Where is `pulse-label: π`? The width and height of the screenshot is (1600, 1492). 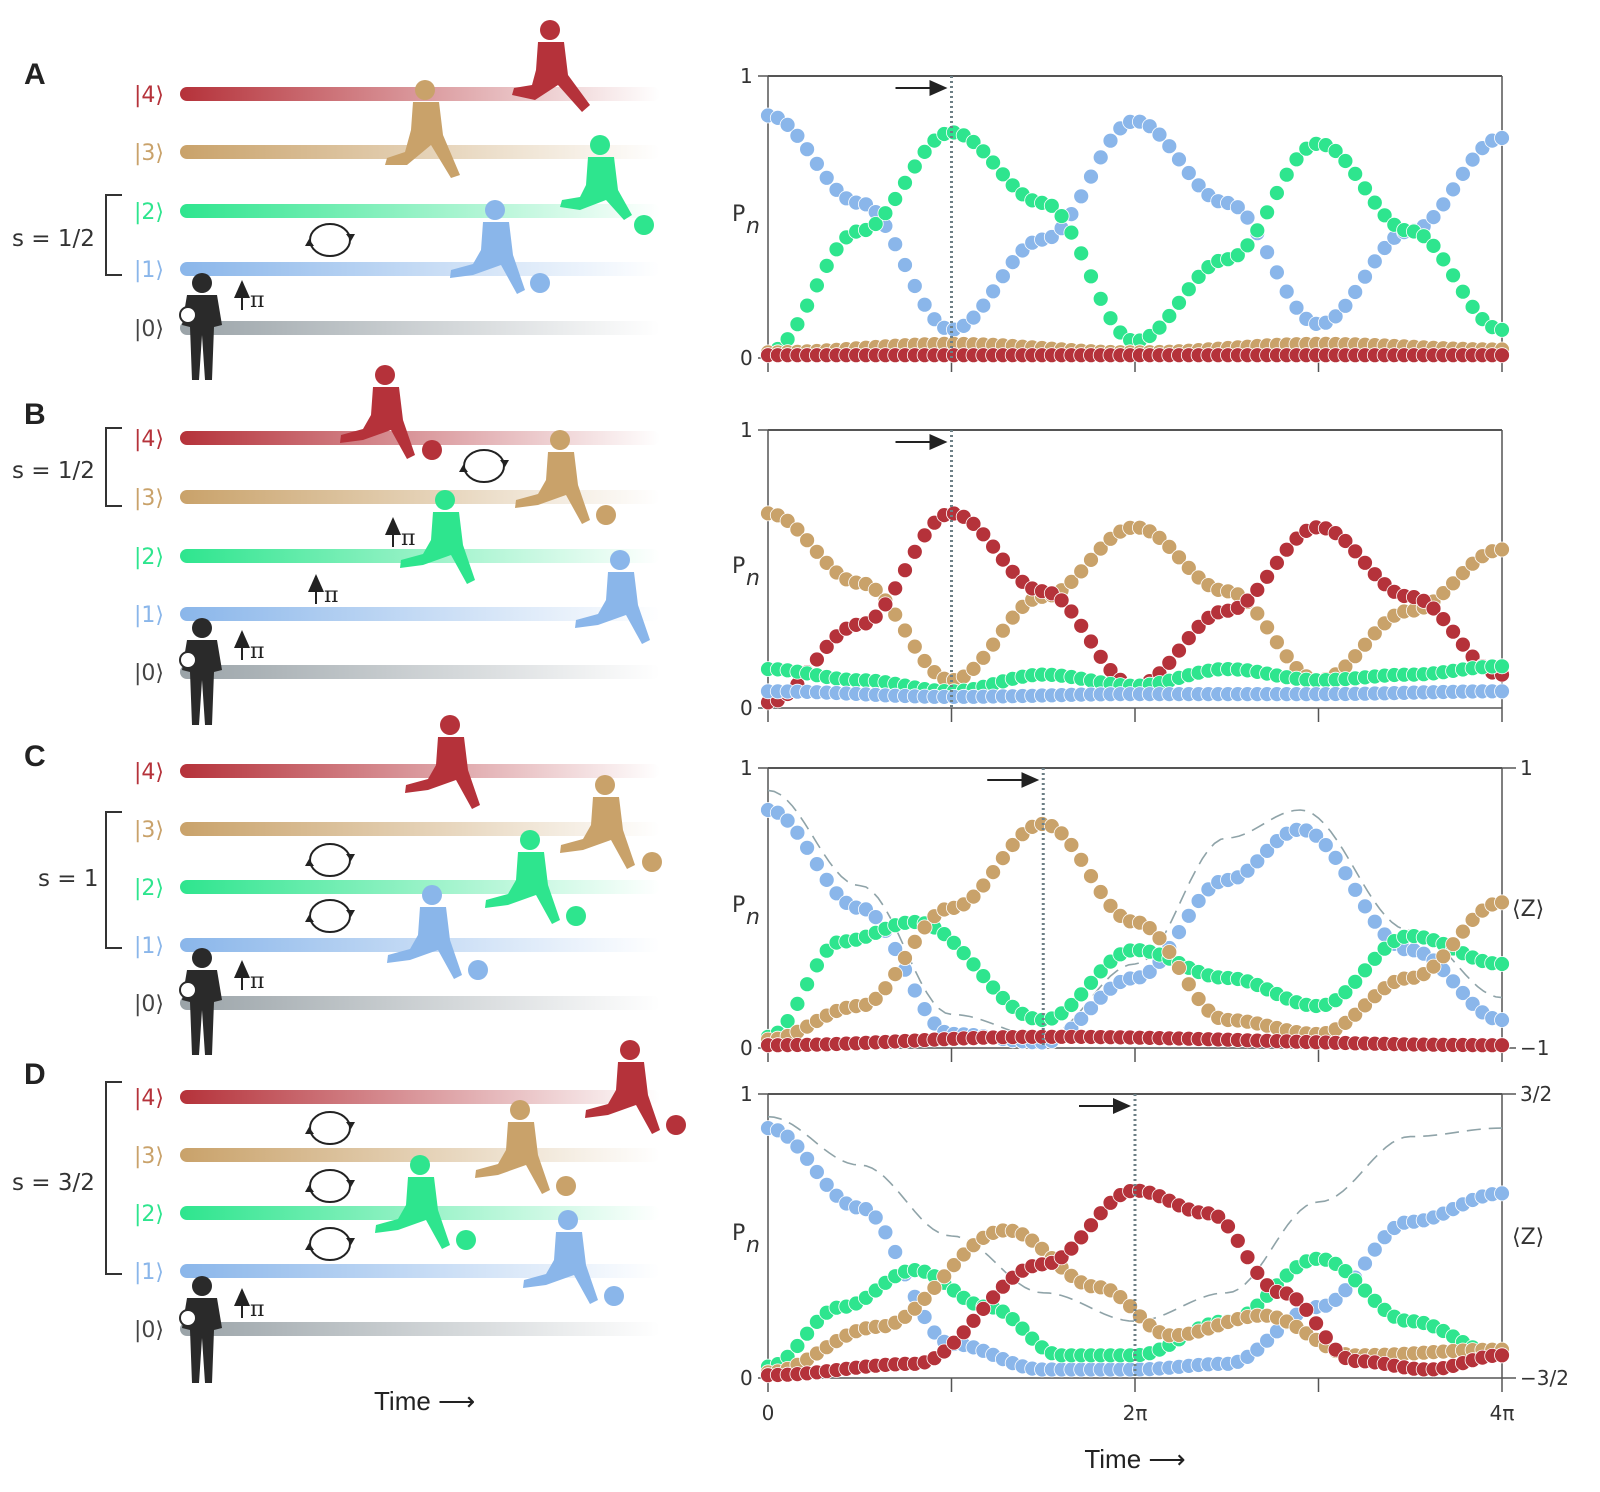
pulse-label: π is located at coordinates (257, 651).